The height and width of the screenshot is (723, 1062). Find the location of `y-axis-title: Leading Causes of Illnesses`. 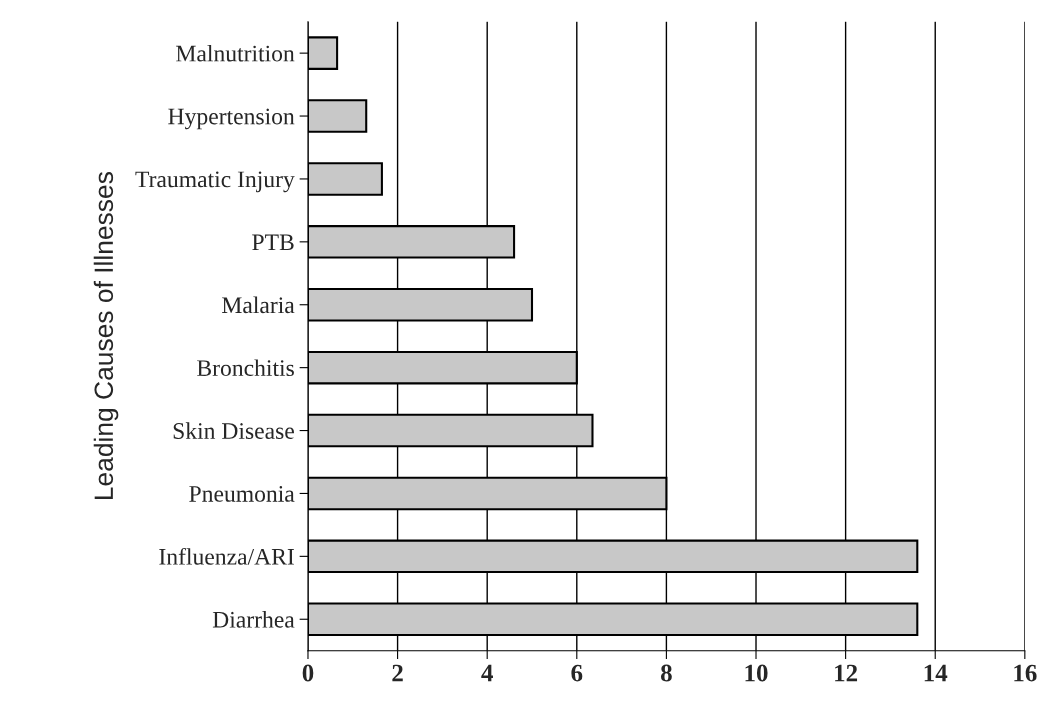

y-axis-title: Leading Causes of Illnesses is located at coordinates (106, 336).